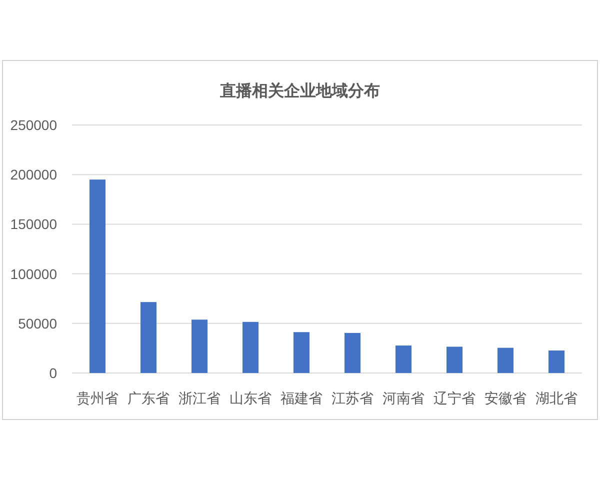  I want to click on x-tick-label: 浙江省, so click(199, 399).